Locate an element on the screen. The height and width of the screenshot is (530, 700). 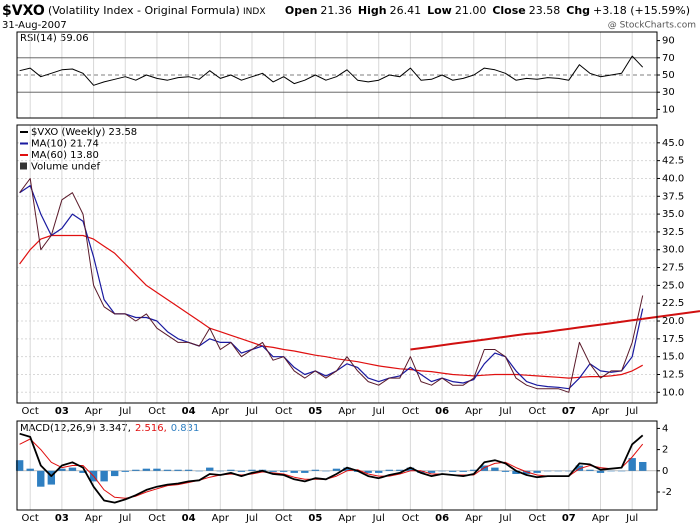
exchange: INDX is located at coordinates (254, 12).